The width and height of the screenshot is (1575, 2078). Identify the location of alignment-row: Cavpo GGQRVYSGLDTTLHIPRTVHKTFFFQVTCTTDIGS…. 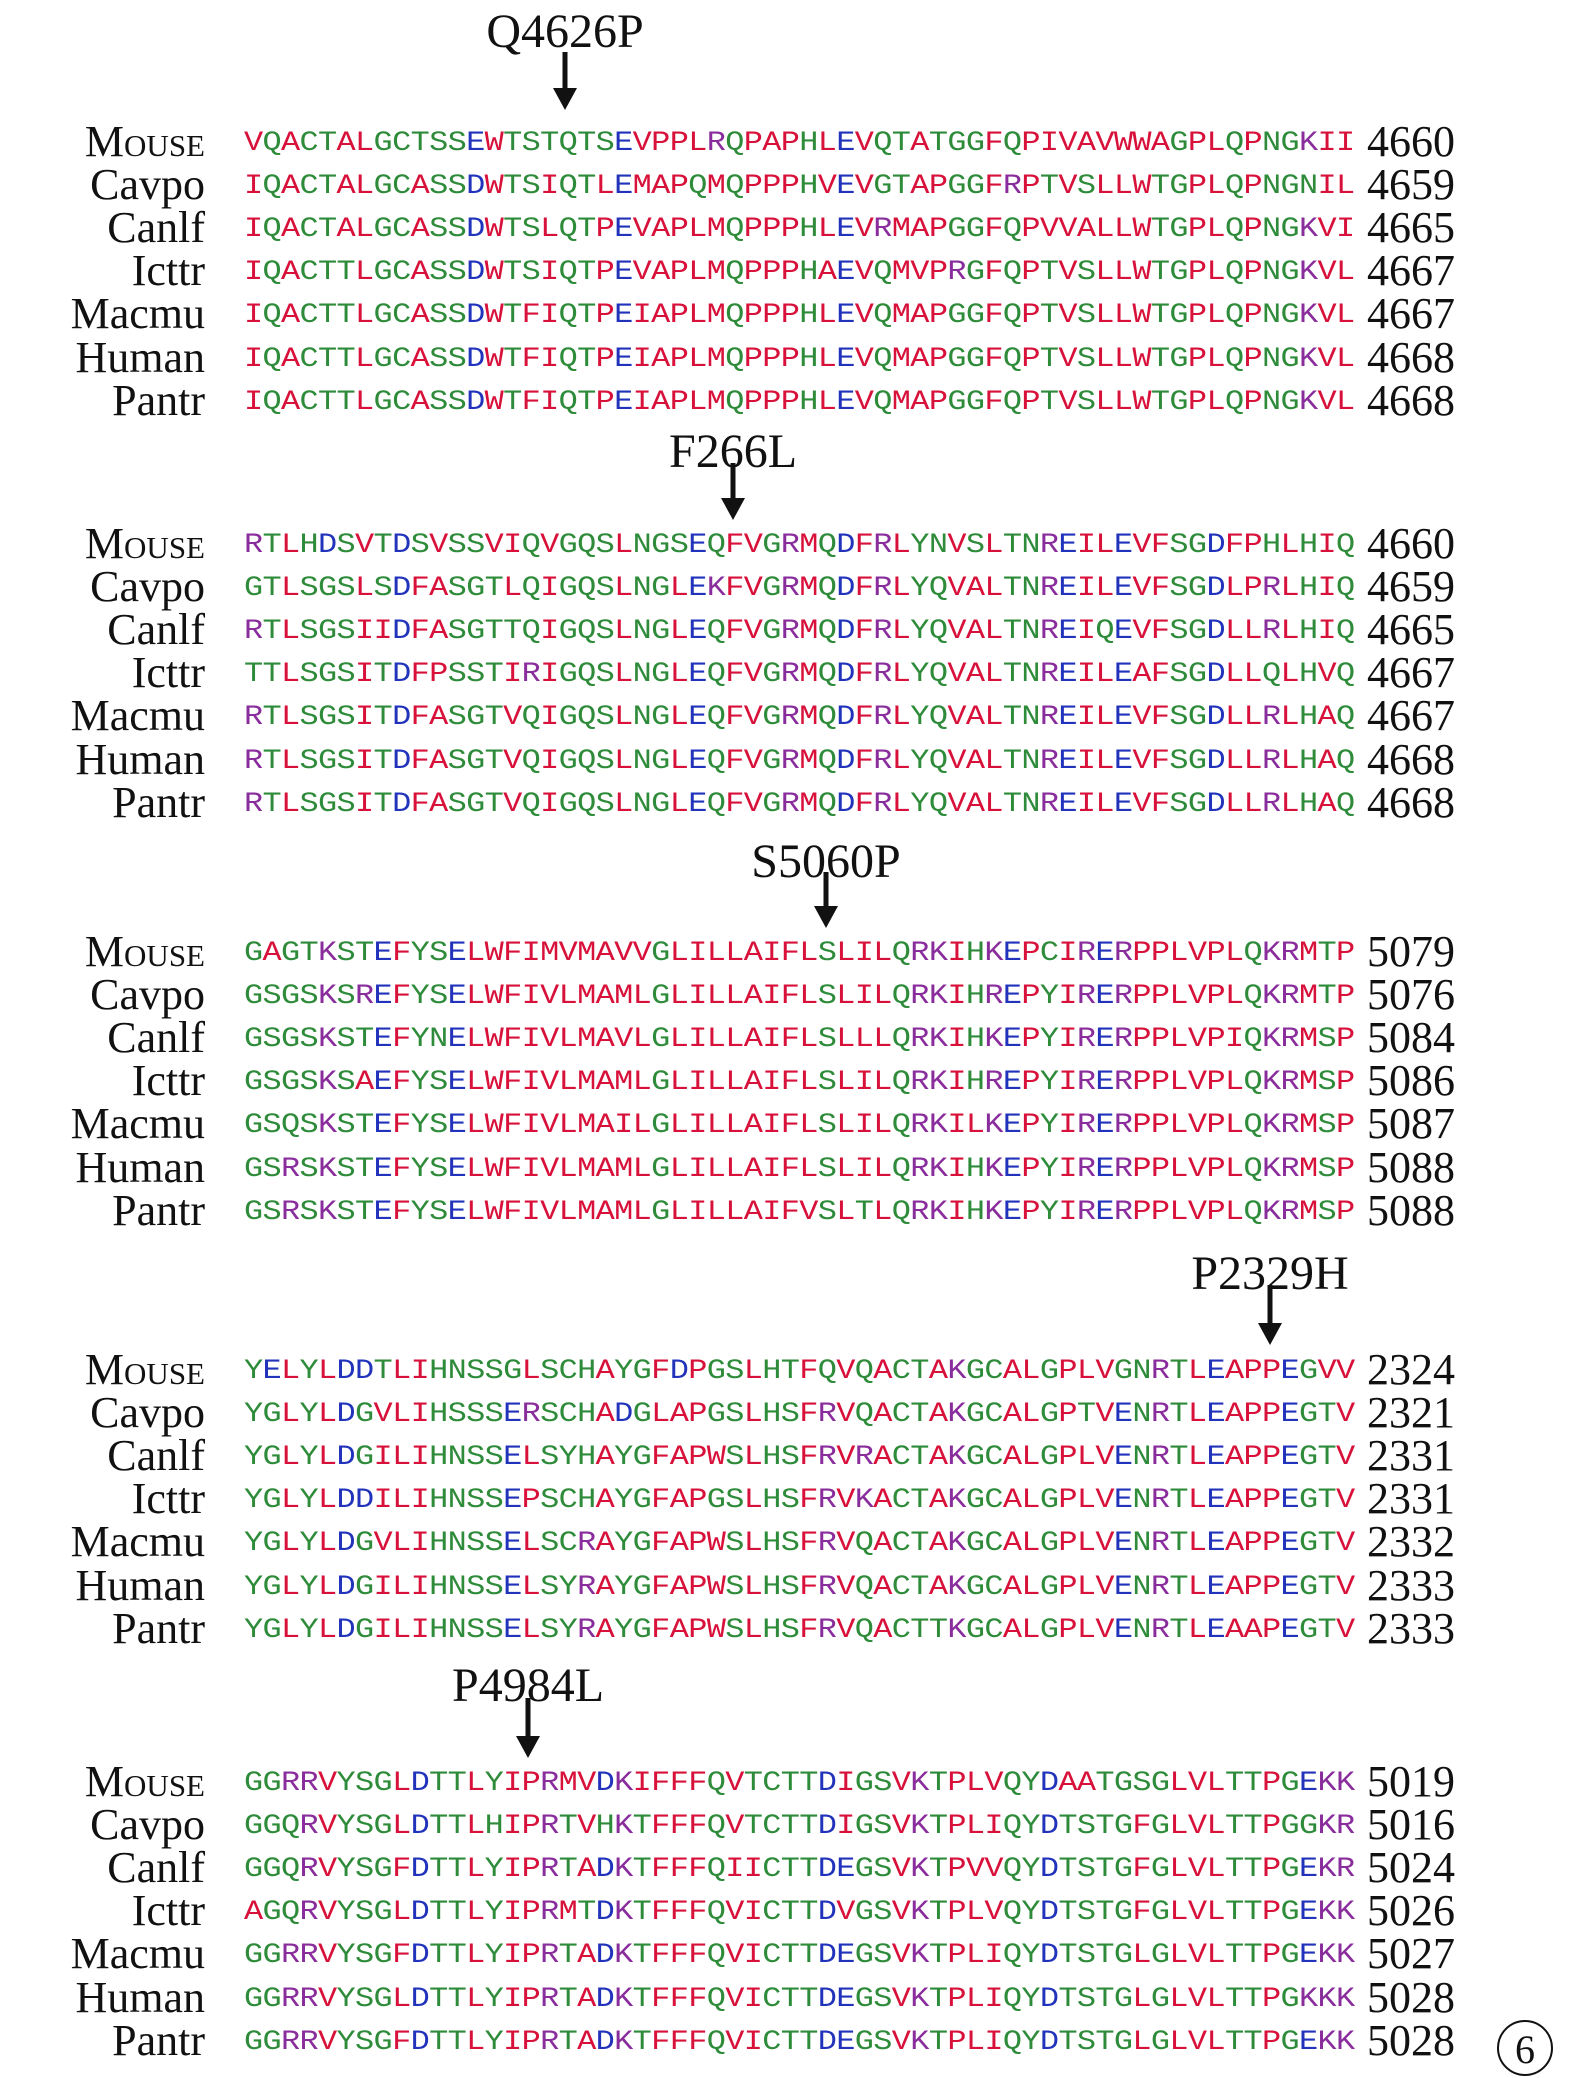
(787, 1825).